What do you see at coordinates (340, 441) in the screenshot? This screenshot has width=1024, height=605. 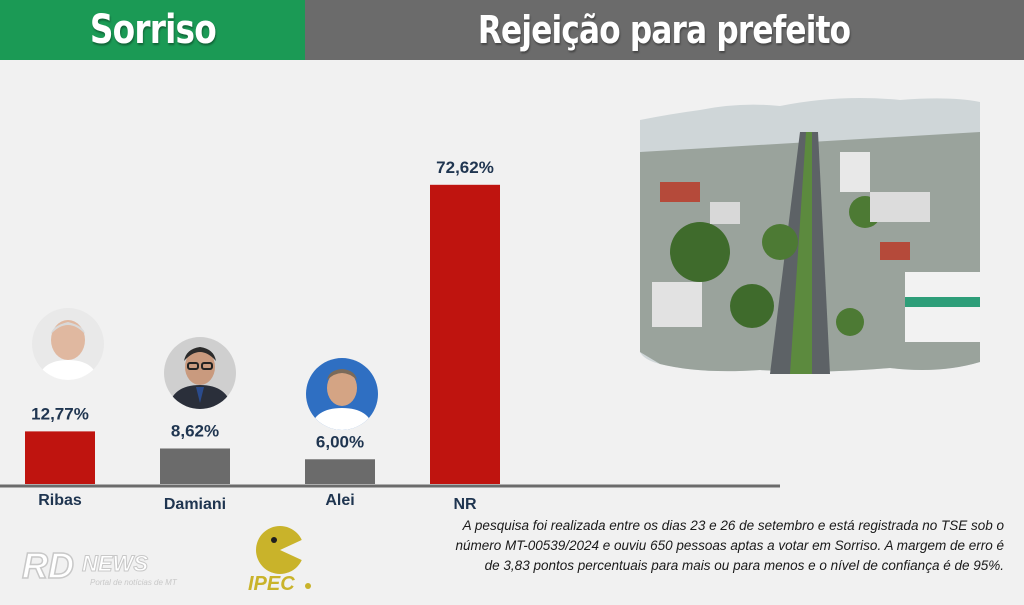 I see `value-label-alei: 6,00%` at bounding box center [340, 441].